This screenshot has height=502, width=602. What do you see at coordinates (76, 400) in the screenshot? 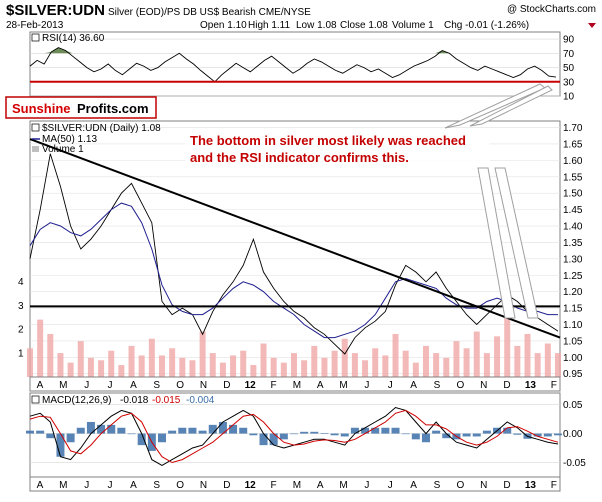
I see `macd-legend-name: MACD(12,26,9)` at bounding box center [76, 400].